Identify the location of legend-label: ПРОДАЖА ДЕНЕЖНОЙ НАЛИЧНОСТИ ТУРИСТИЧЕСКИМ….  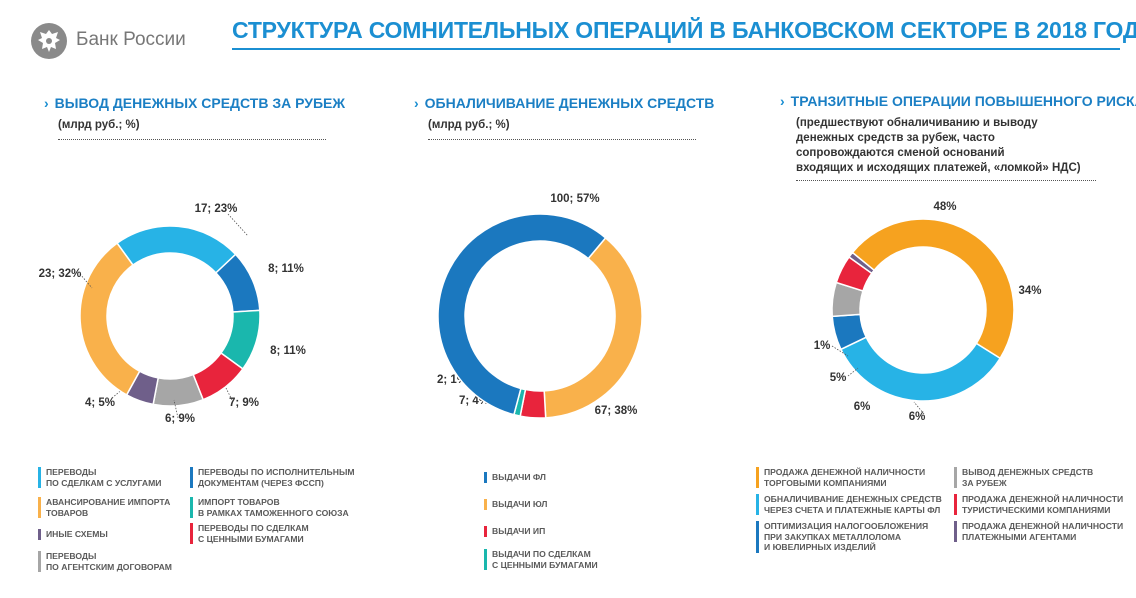
(1043, 504).